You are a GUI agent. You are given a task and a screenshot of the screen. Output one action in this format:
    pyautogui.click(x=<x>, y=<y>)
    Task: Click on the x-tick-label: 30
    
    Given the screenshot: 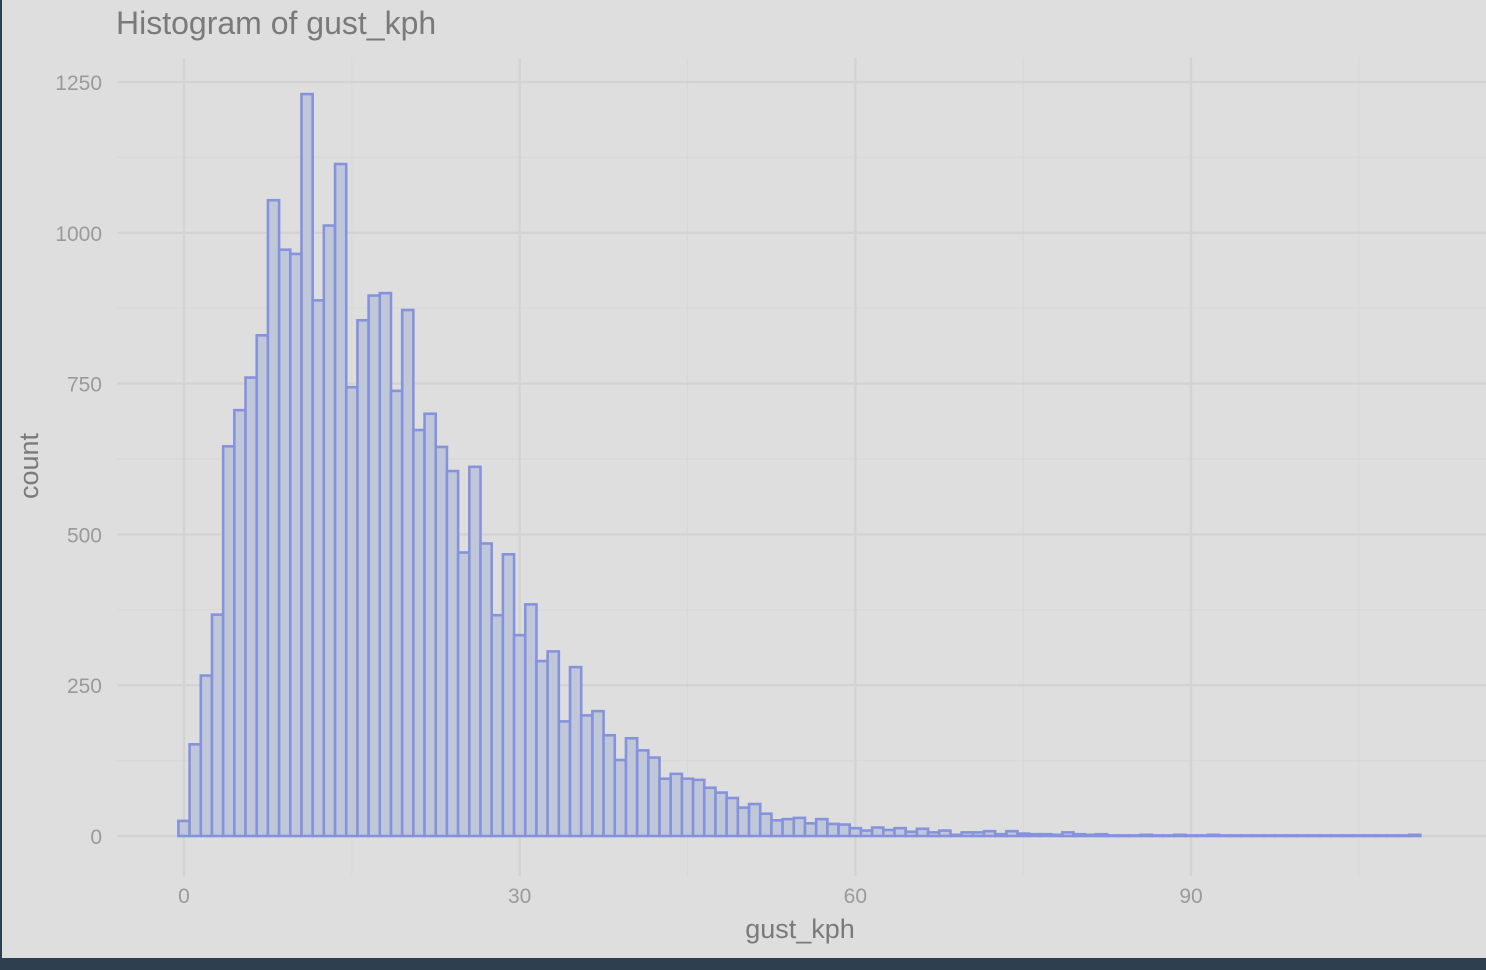 What is the action you would take?
    pyautogui.click(x=519, y=896)
    